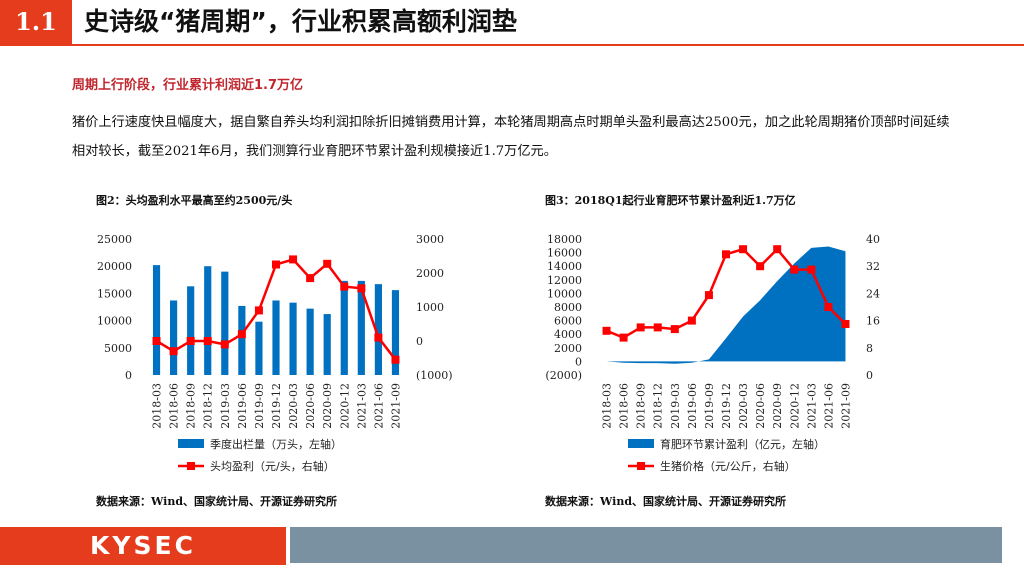 The image size is (1024, 576). What do you see at coordinates (114, 293) in the screenshot?
I see `left-tick-label: 15000` at bounding box center [114, 293].